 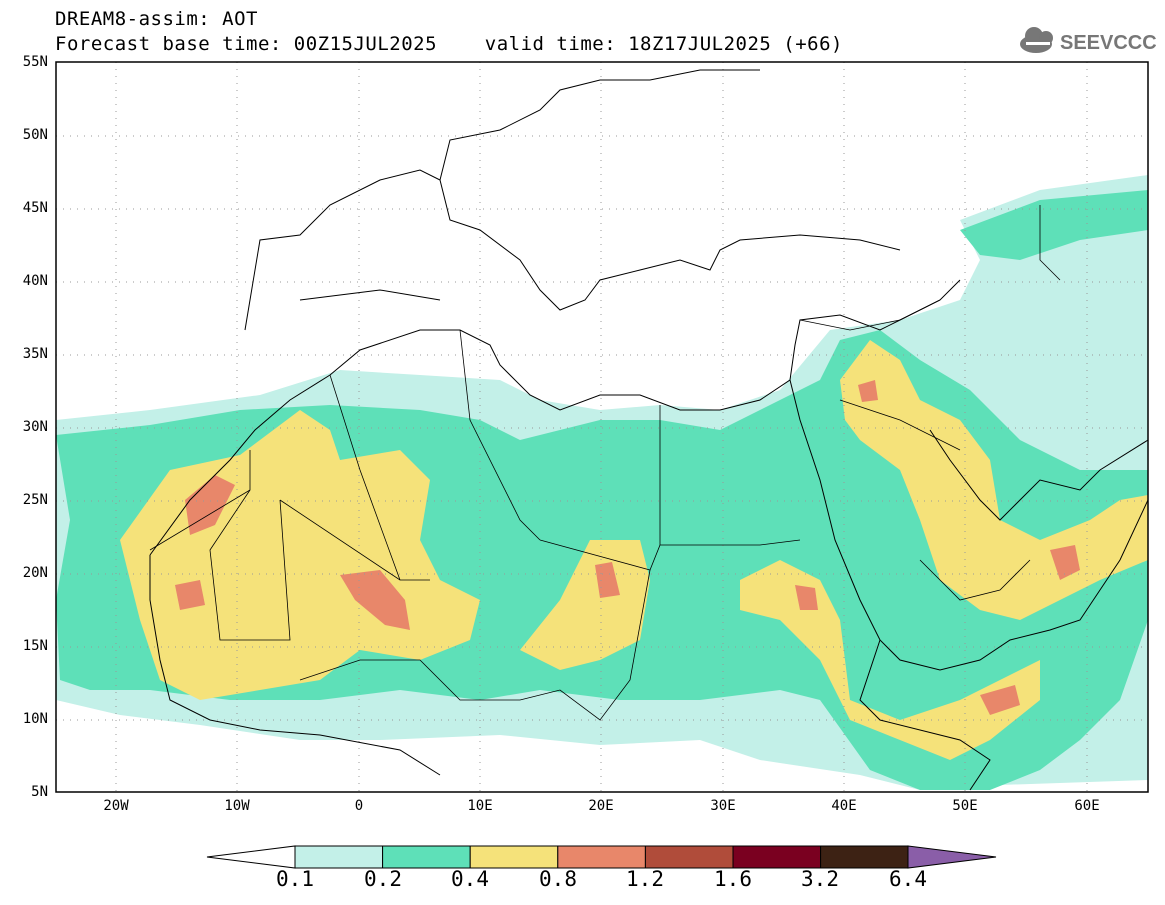 What do you see at coordinates (35, 208) in the screenshot?
I see `lat-label: 45N` at bounding box center [35, 208].